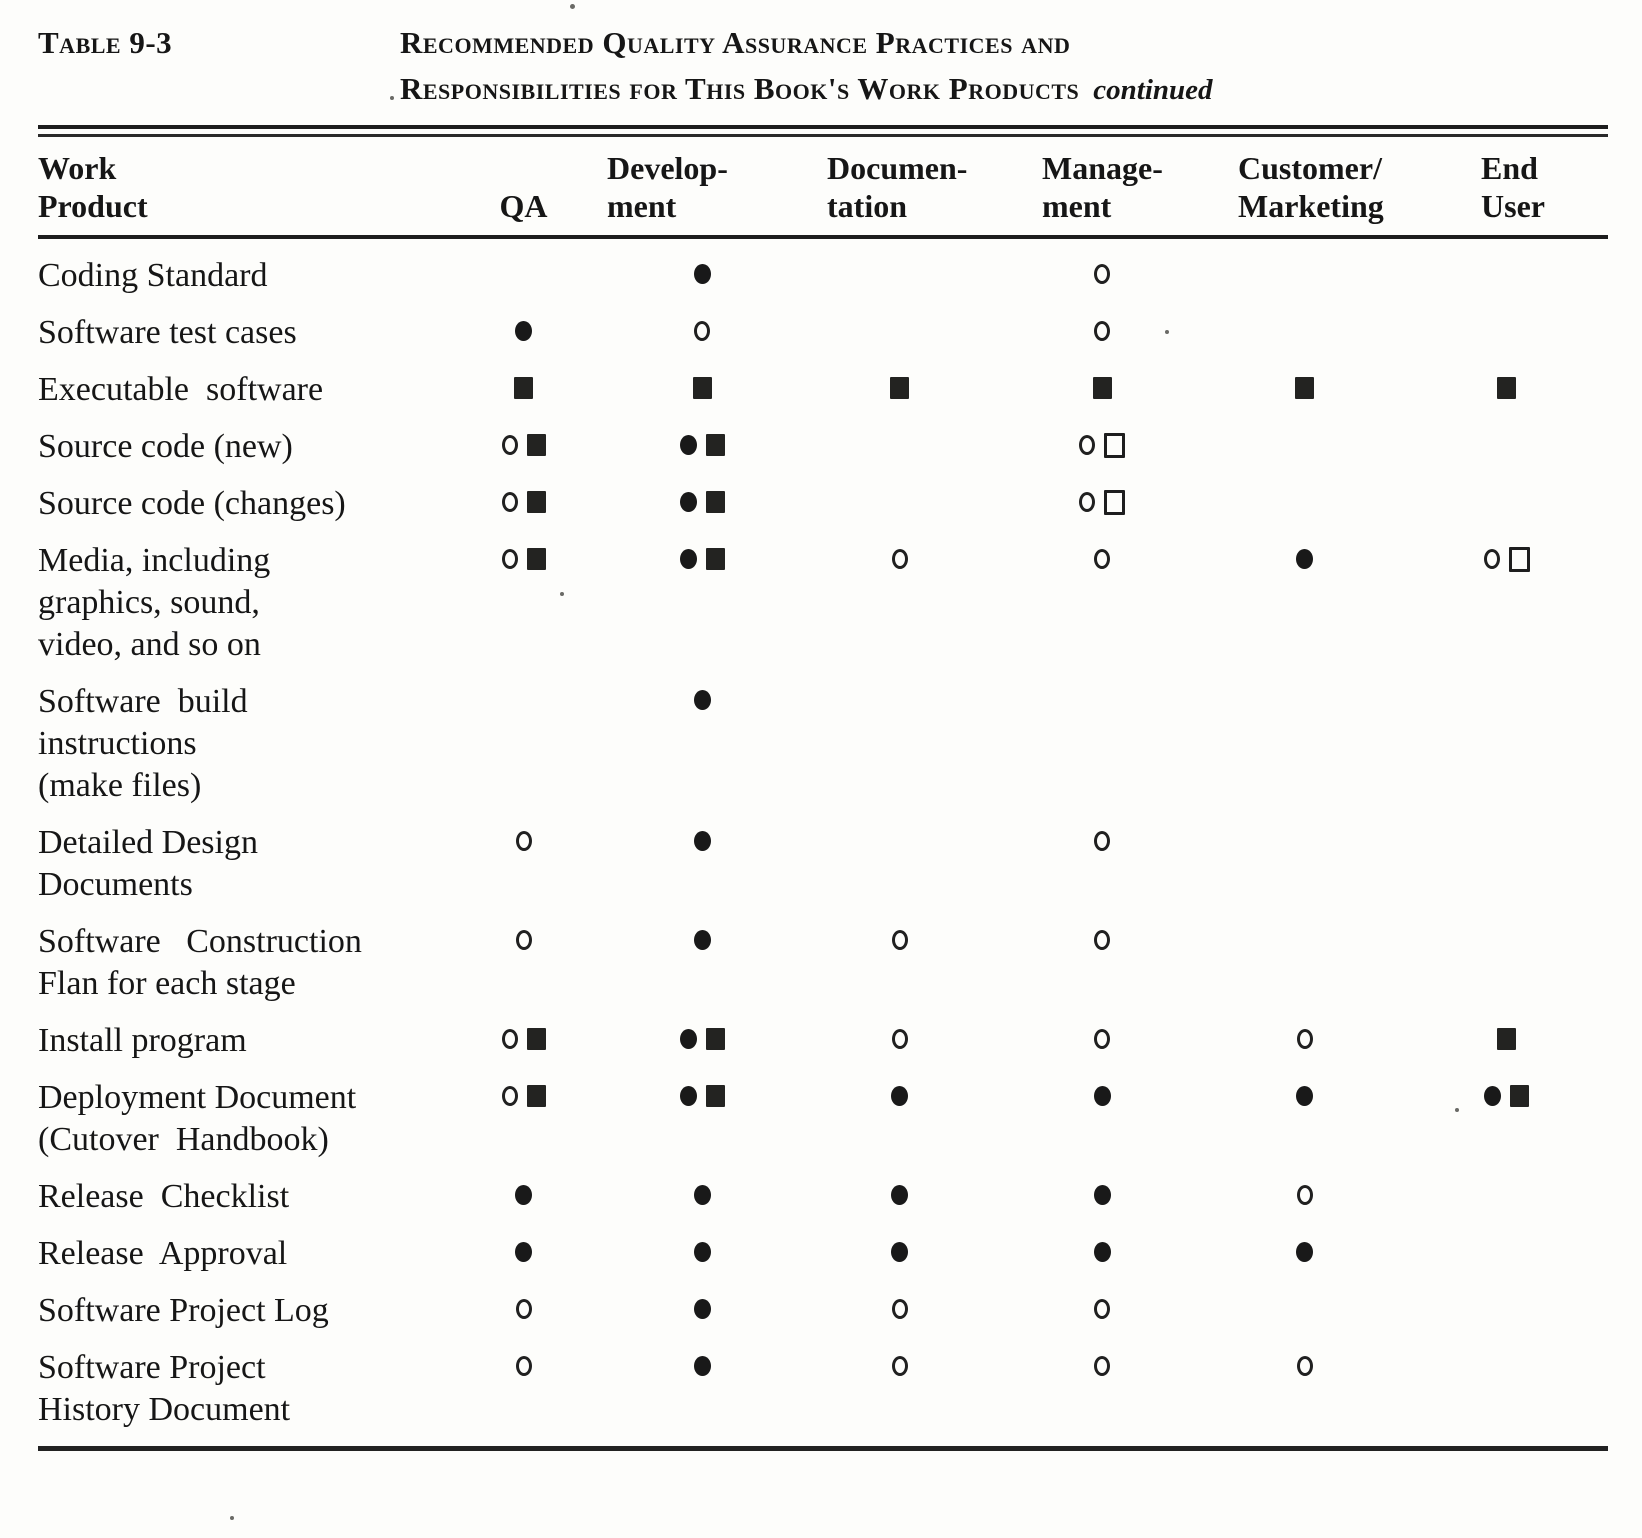 The height and width of the screenshot is (1538, 1642). I want to click on table-row: Software test cases, so click(825, 333).